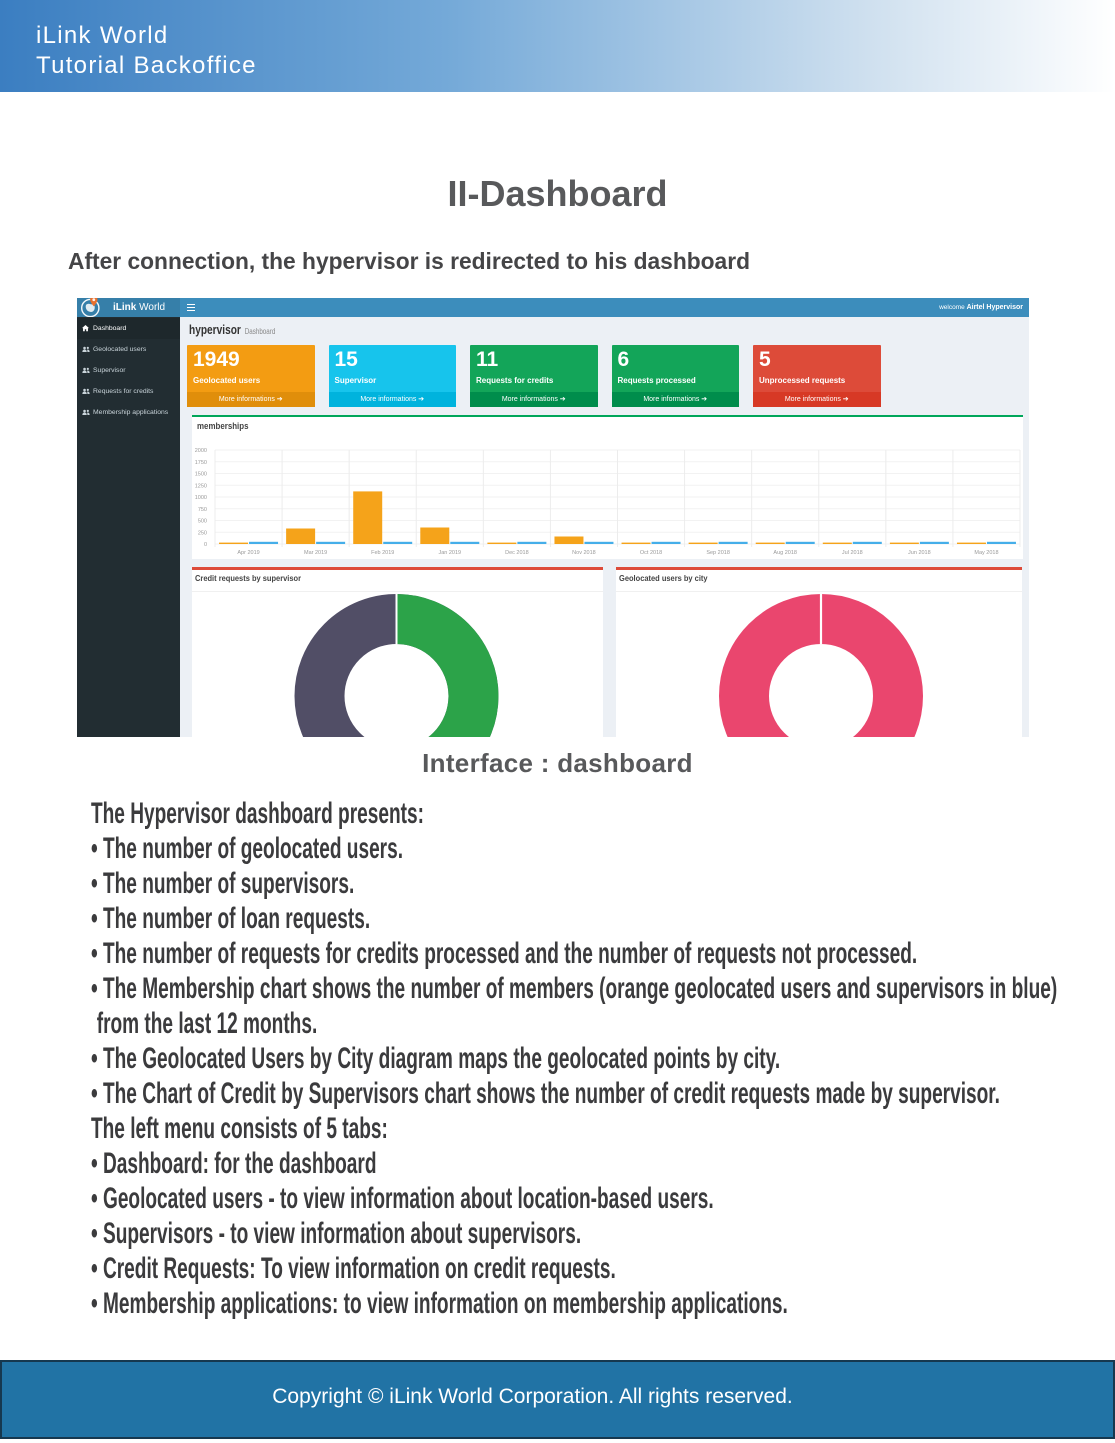 Image resolution: width=1115 pixels, height=1443 pixels. Describe the element at coordinates (202, 522) in the screenshot. I see `svg-text: 500` at that location.